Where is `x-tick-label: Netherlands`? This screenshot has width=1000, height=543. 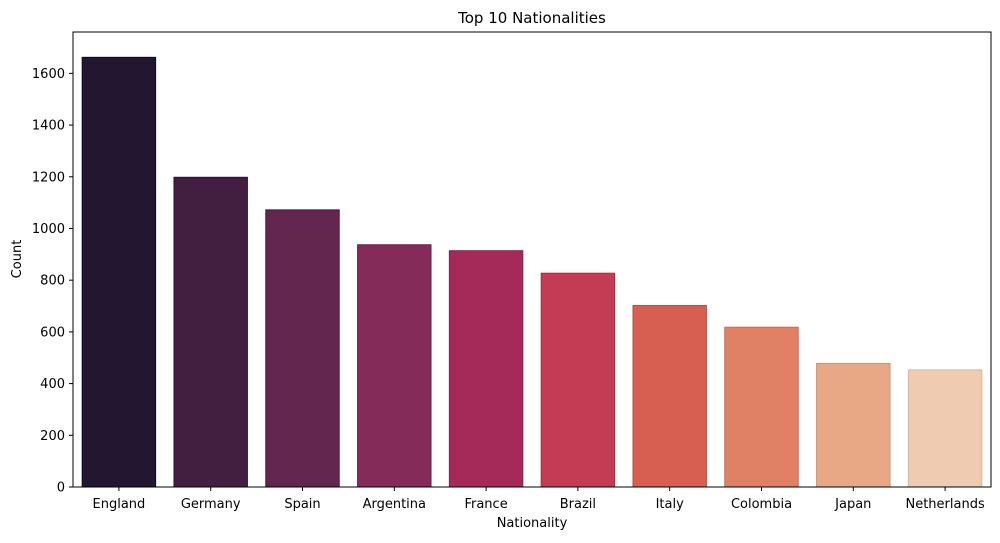 x-tick-label: Netherlands is located at coordinates (944, 504).